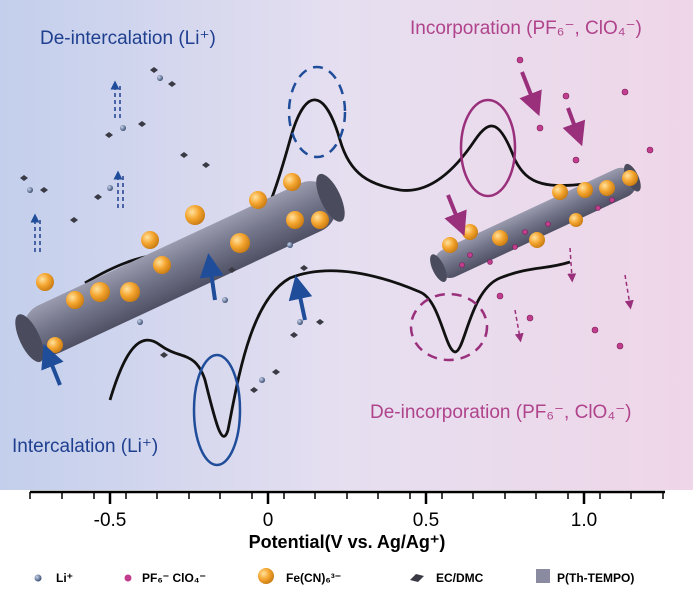 The image size is (693, 597). What do you see at coordinates (526, 28) in the screenshot?
I see `label-incorporation: Incorporation (PF₆⁻, ClO₄⁻)` at bounding box center [526, 28].